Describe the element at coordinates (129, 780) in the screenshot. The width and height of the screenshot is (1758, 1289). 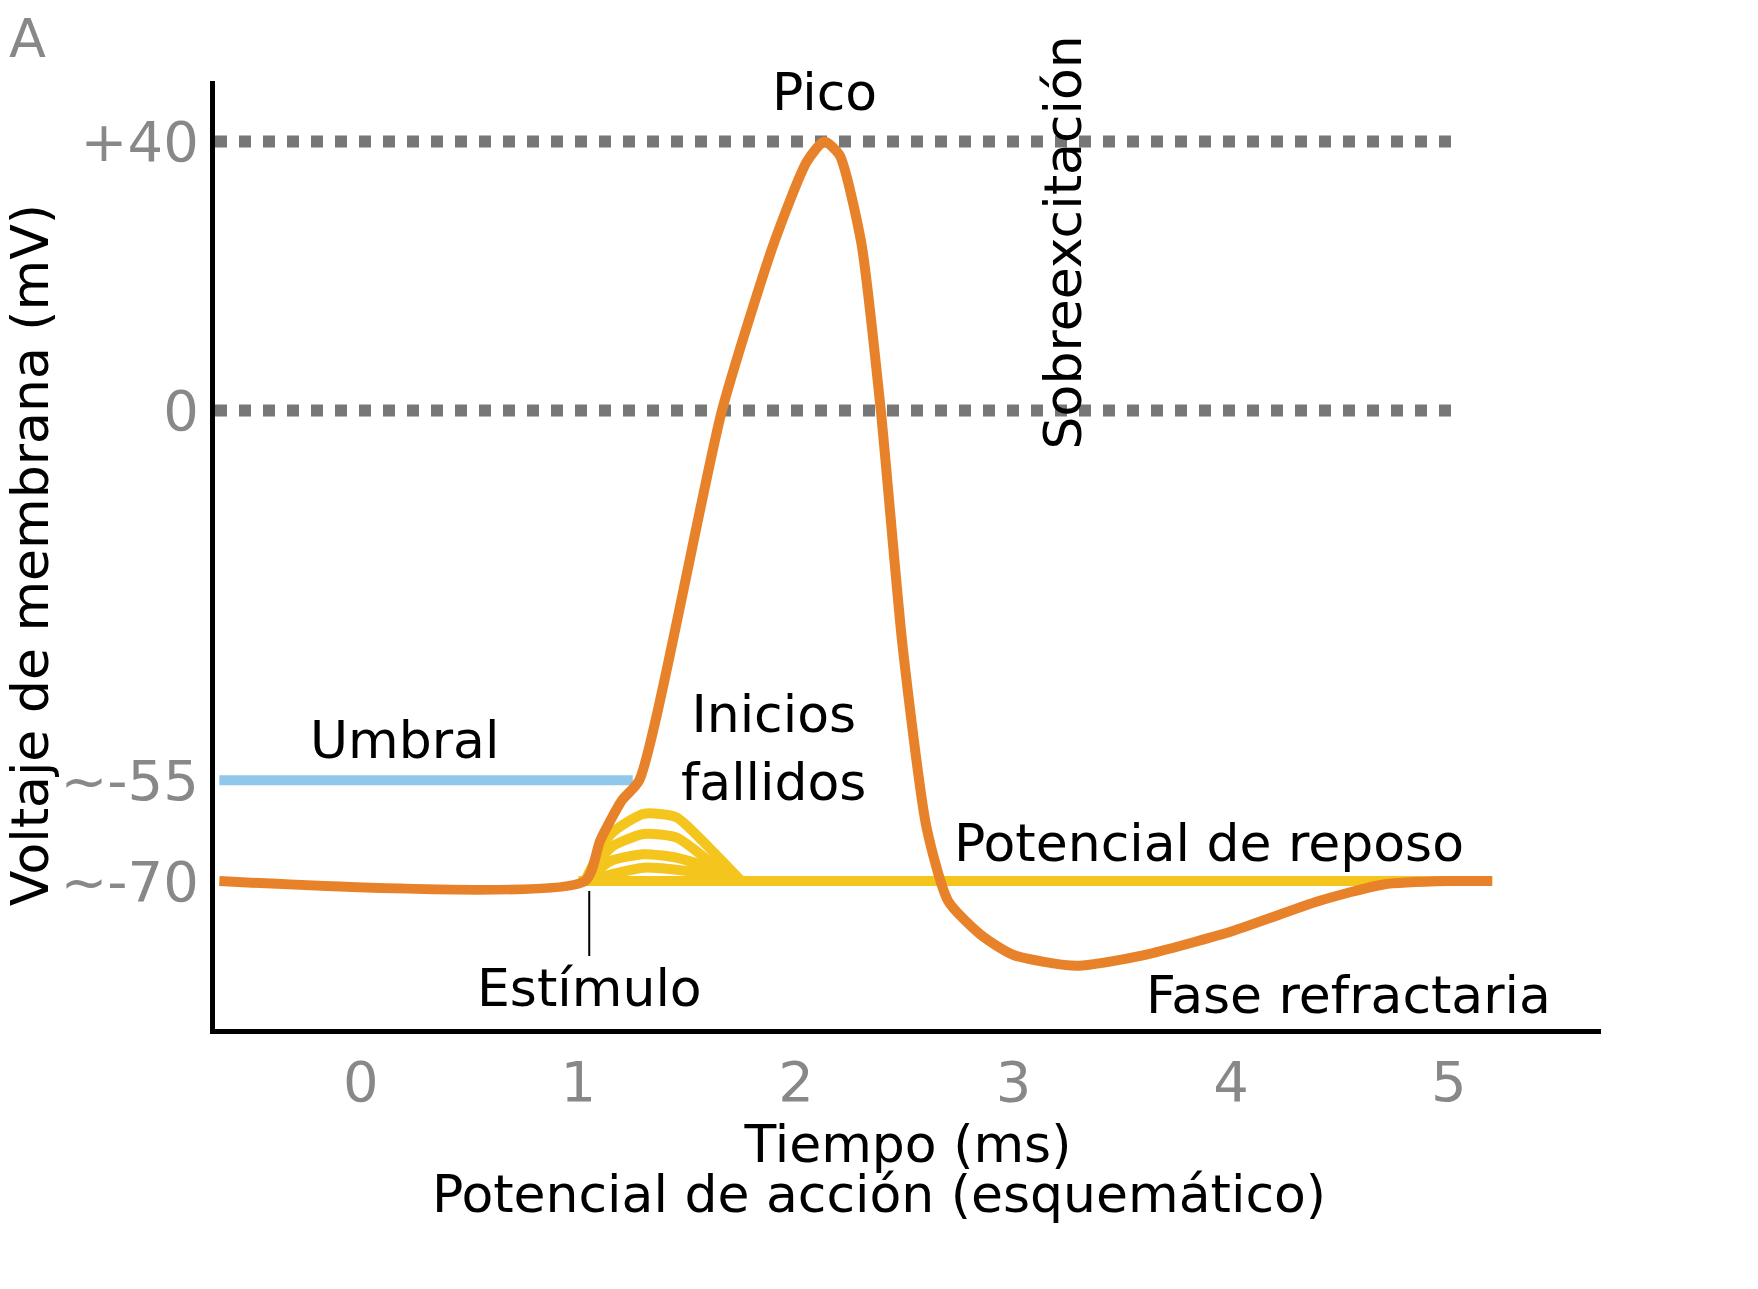
I see `y-tick-label: ~-55` at that location.